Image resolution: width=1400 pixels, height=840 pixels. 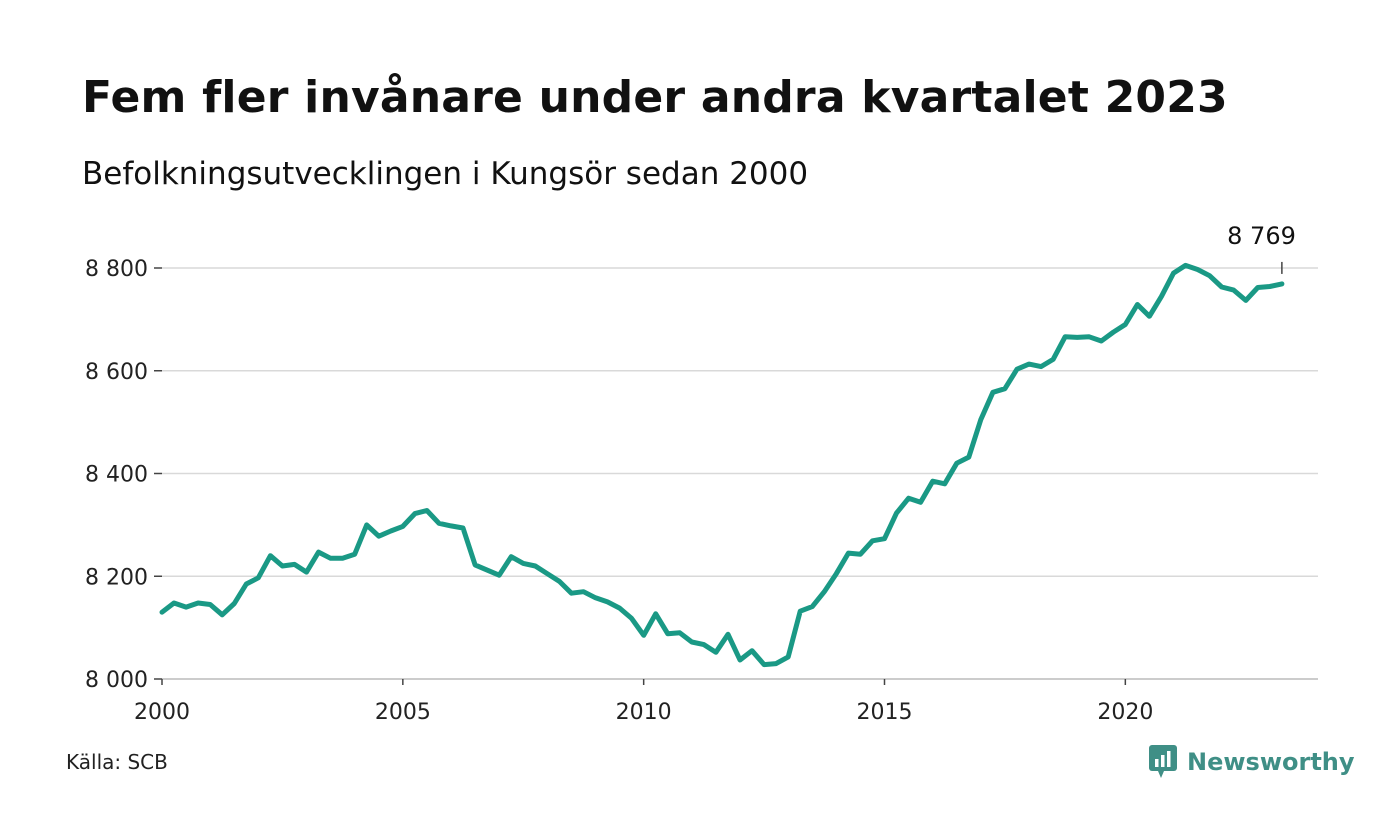 What do you see at coordinates (116, 269) in the screenshot?
I see `y-tick-label-4: 8 800` at bounding box center [116, 269].